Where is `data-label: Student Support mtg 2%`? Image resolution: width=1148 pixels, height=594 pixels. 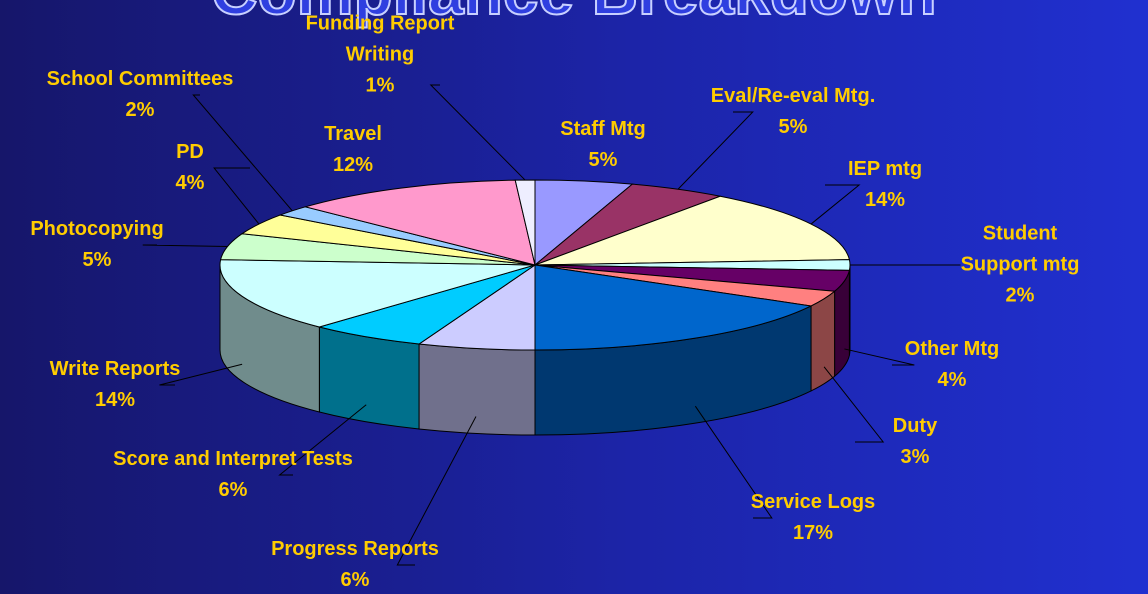 data-label: Student Support mtg 2% is located at coordinates (1020, 265).